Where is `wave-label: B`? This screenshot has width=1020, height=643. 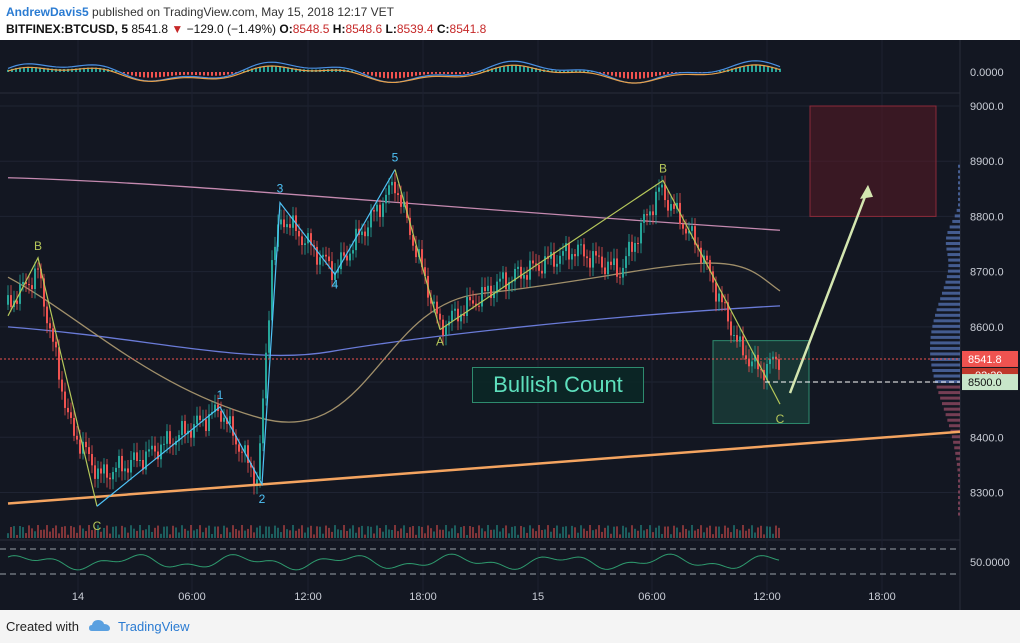
wave-label: B is located at coordinates (663, 169).